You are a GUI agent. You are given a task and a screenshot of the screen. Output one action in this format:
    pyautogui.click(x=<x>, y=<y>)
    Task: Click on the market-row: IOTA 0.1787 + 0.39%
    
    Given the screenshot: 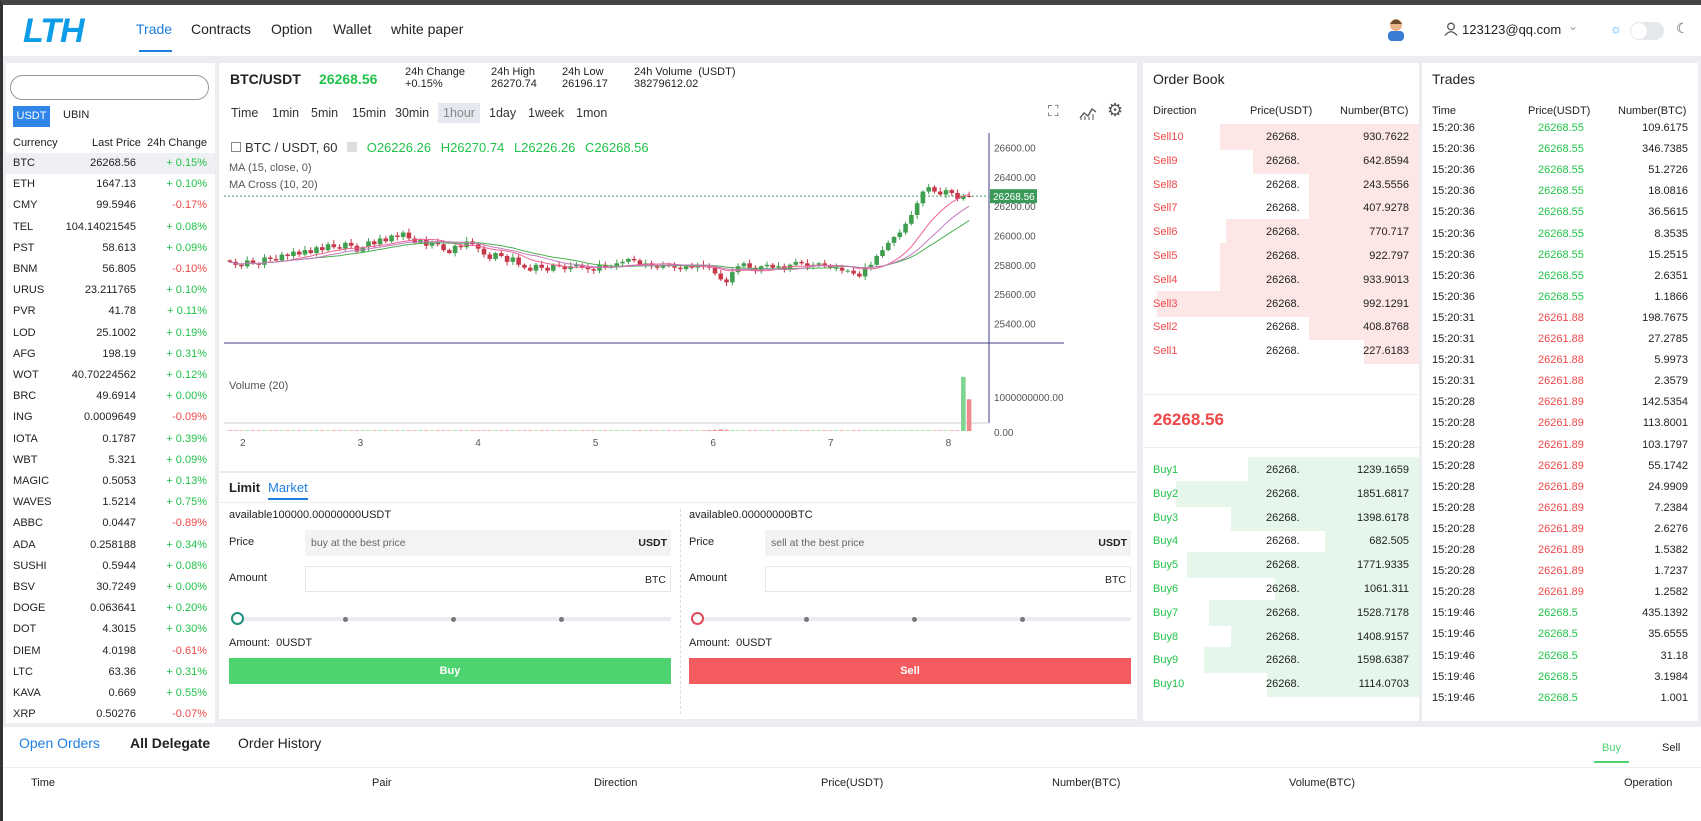 What is the action you would take?
    pyautogui.click(x=110, y=439)
    